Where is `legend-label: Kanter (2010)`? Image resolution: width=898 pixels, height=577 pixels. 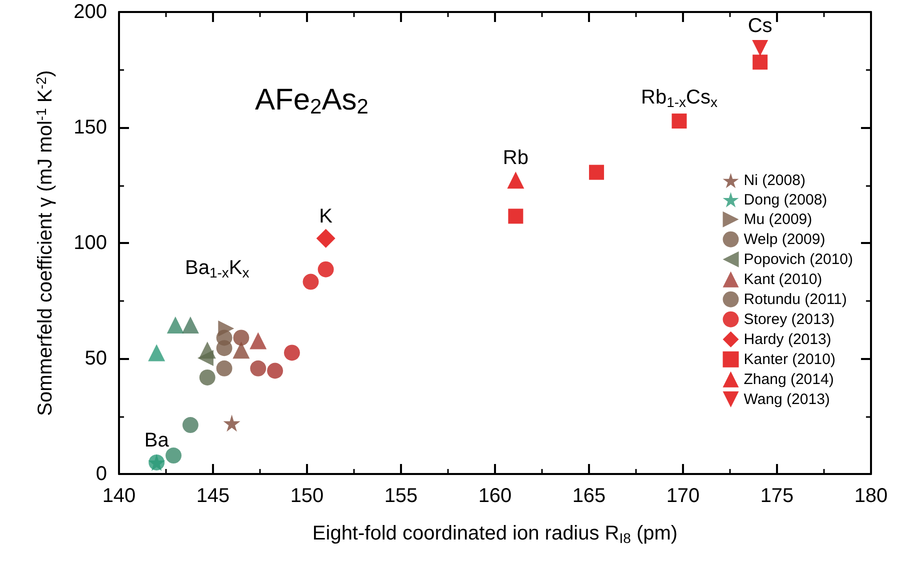 legend-label: Kanter (2010) is located at coordinates (790, 359).